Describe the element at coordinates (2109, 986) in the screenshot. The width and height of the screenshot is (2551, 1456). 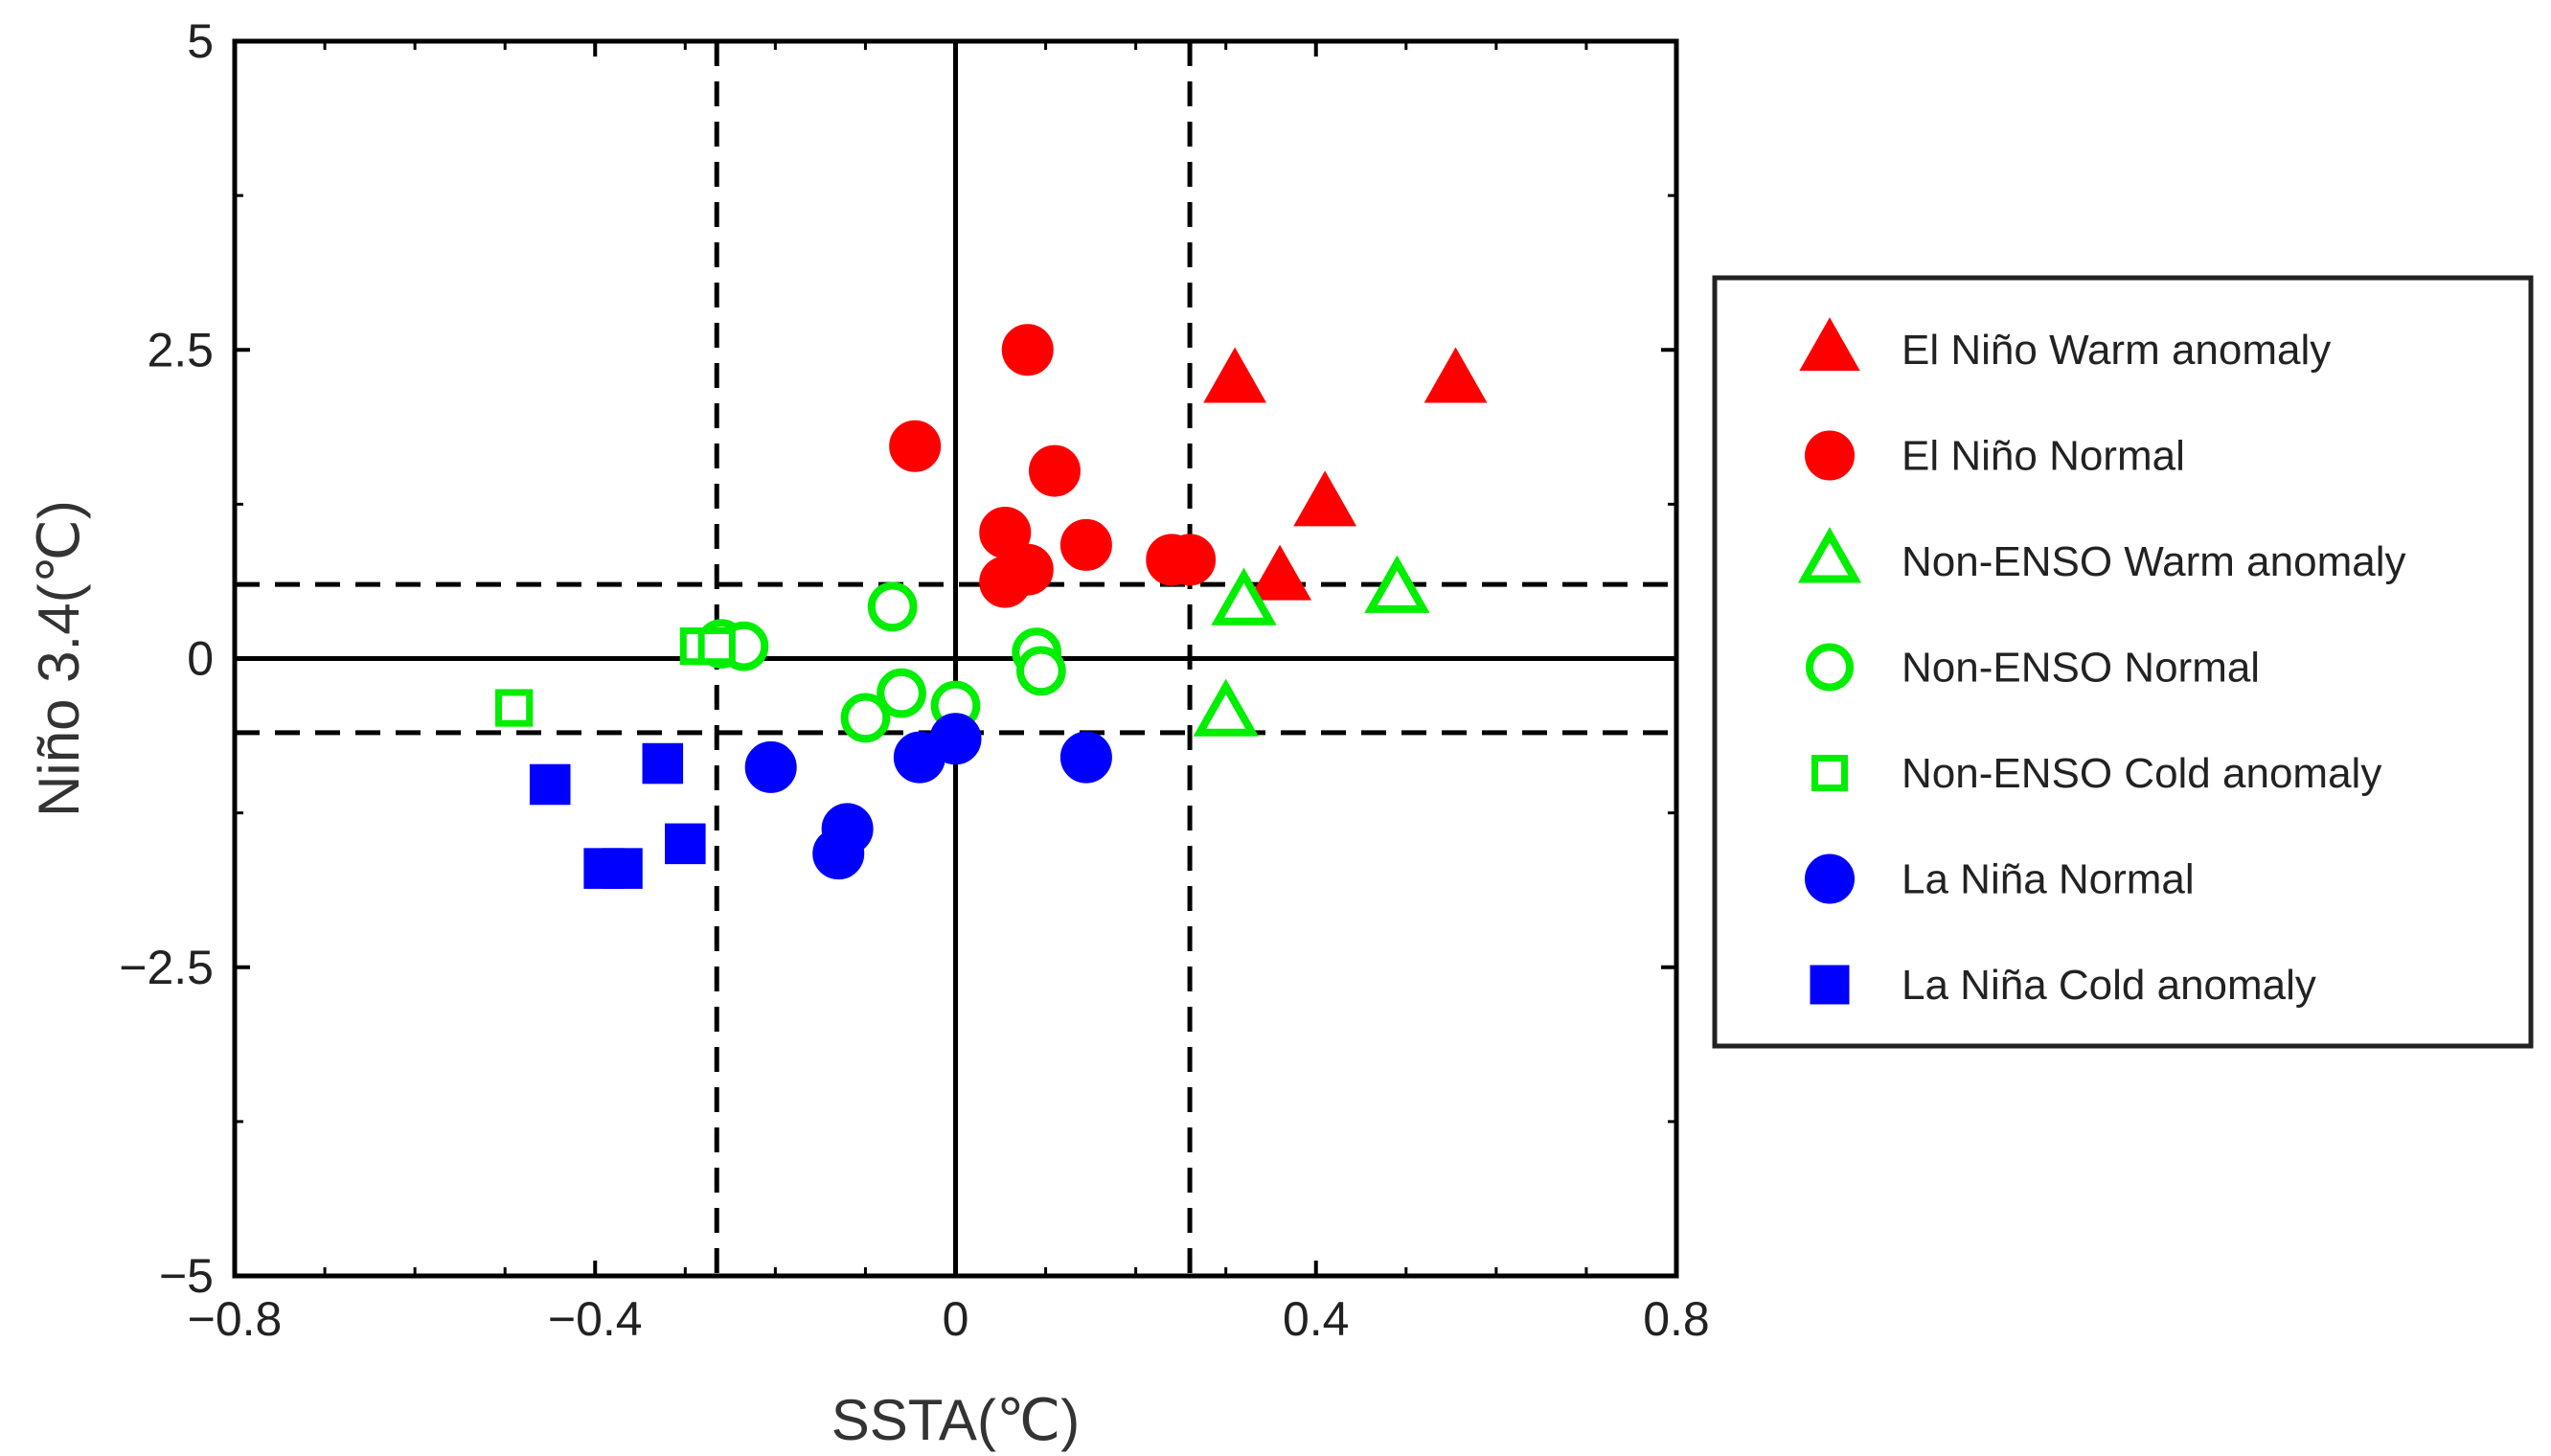
I see `legend-label-la-nina-cold-anomaly: La Niña Cold anomaly` at that location.